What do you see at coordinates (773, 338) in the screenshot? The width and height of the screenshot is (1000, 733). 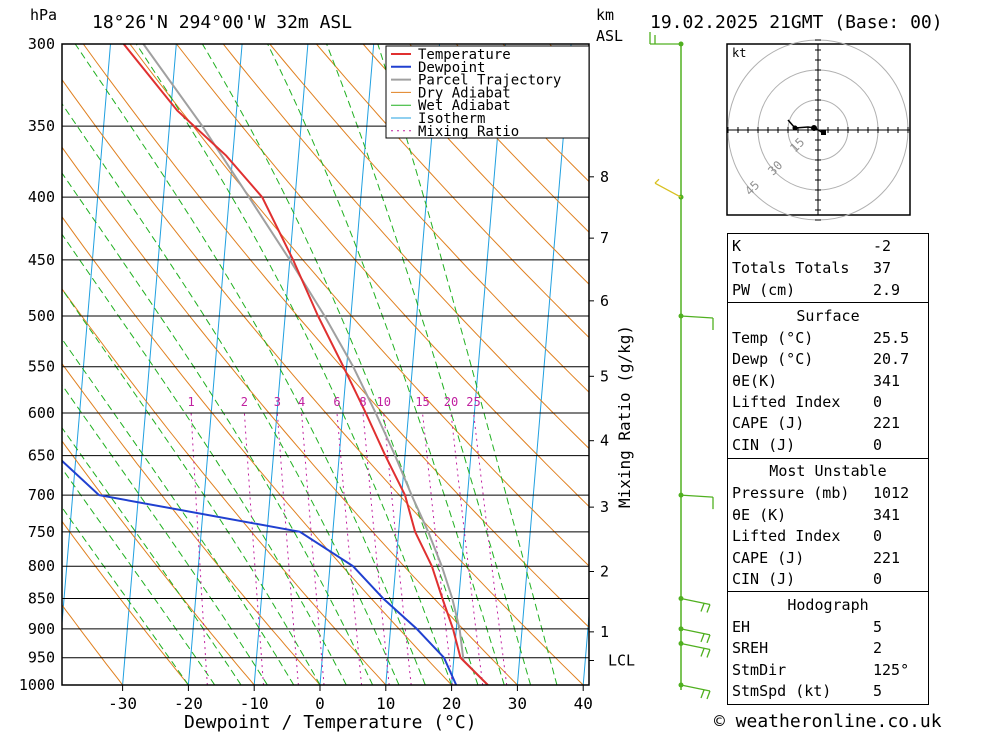 I see `index-key: Temp (°C)` at bounding box center [773, 338].